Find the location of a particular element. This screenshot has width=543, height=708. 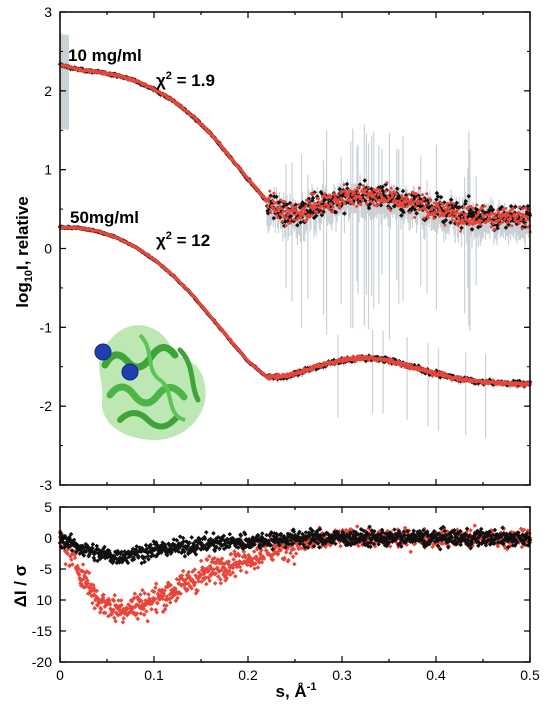

y-tick-label: -3 is located at coordinates (46, 485).